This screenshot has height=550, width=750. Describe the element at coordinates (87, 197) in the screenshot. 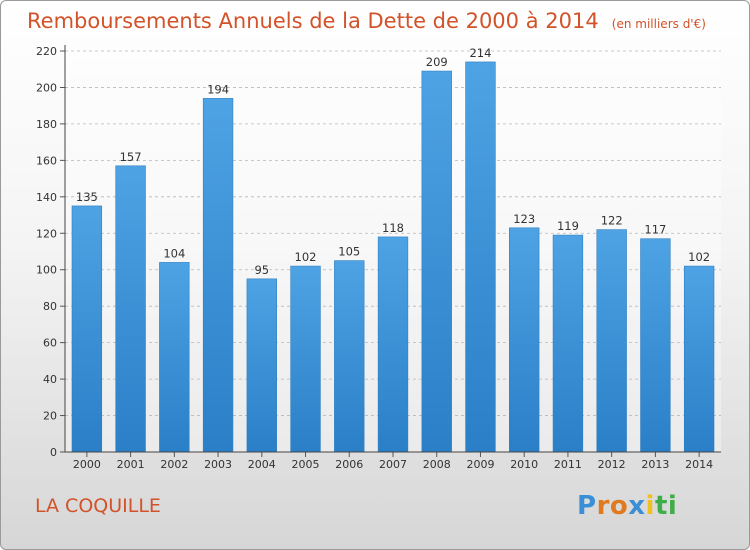

I see `data-label: 135` at that location.